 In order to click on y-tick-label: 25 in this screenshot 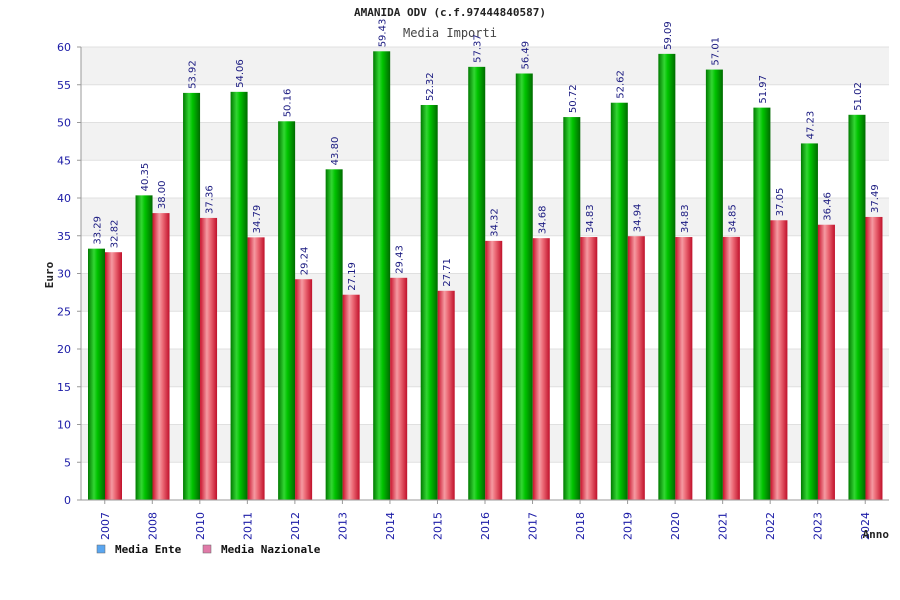, I will do `click(64, 311)`.